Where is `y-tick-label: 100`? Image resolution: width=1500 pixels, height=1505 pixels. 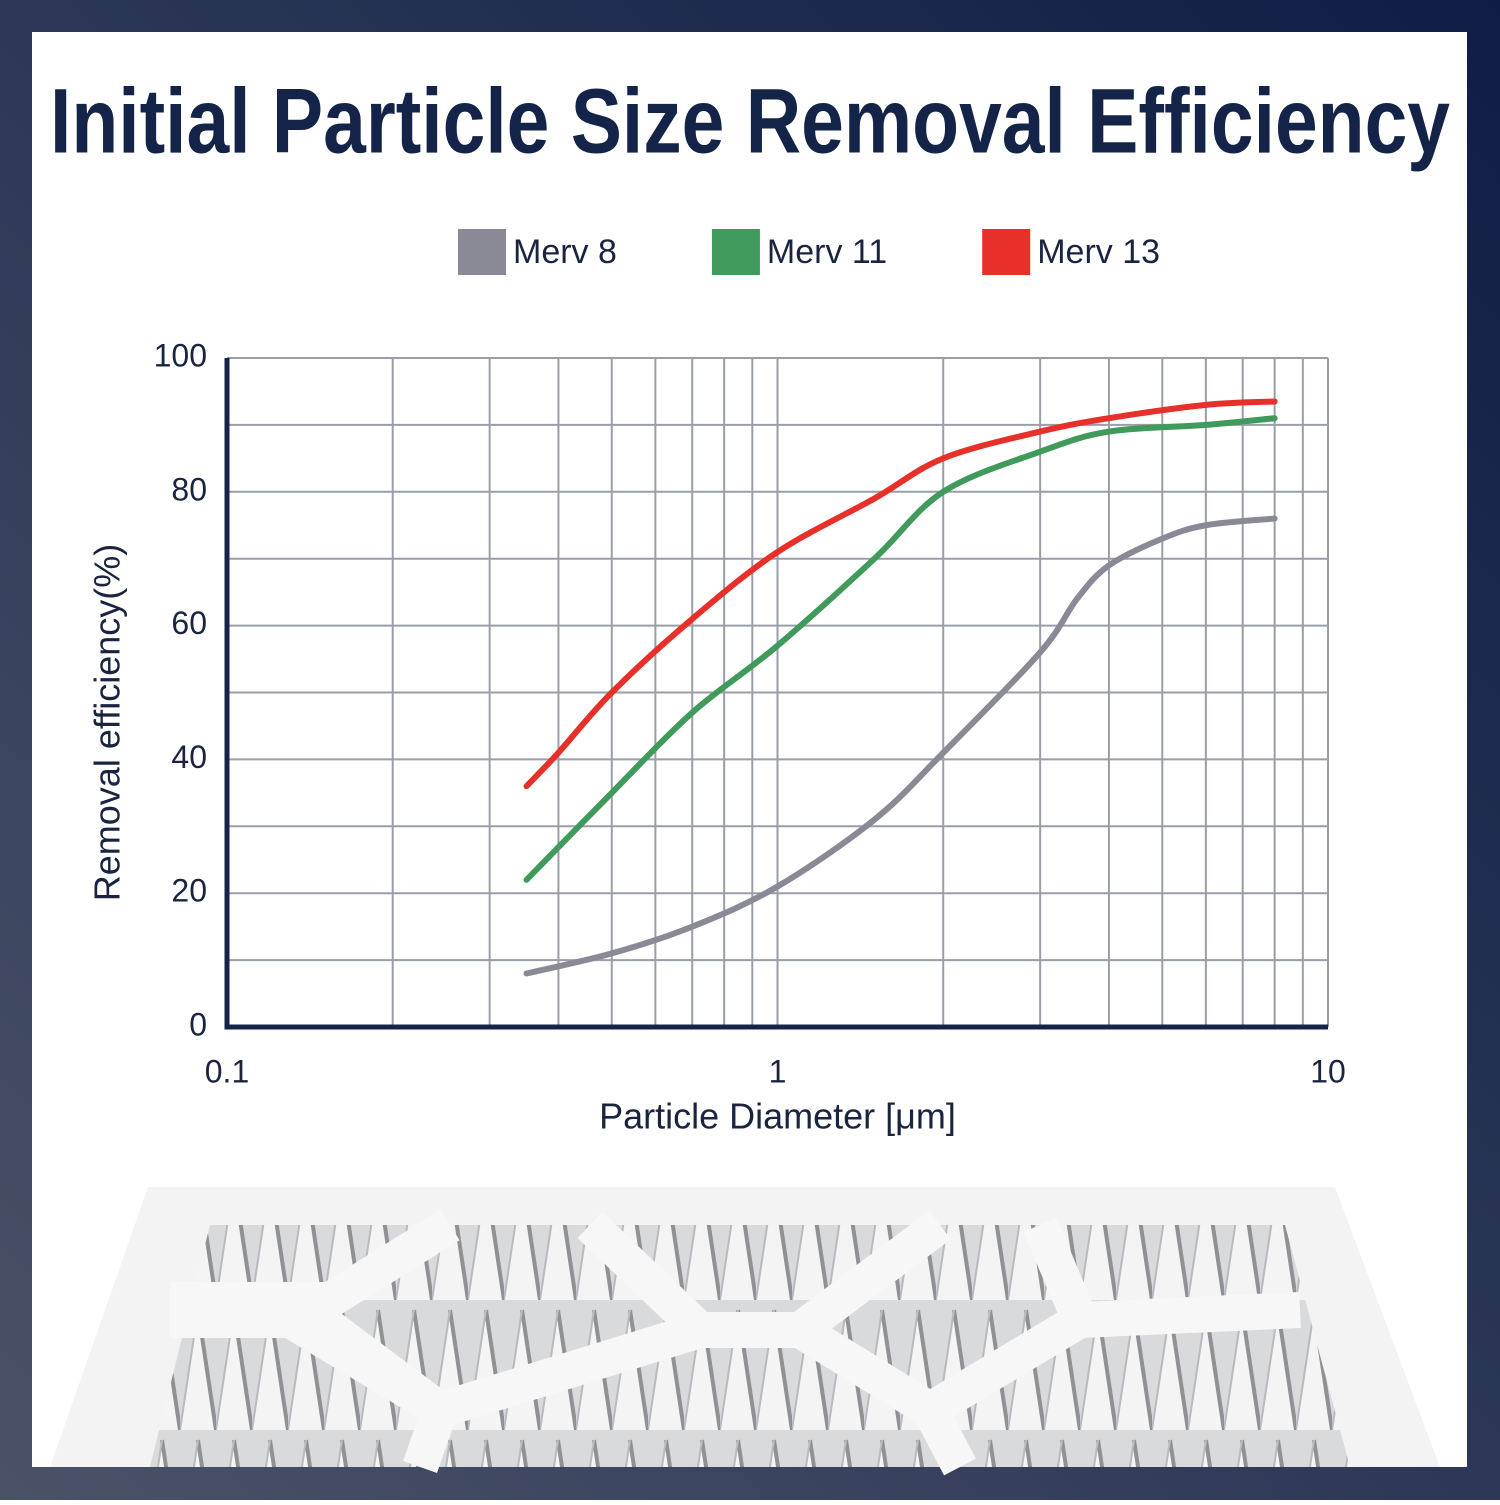 y-tick-label: 100 is located at coordinates (180, 355).